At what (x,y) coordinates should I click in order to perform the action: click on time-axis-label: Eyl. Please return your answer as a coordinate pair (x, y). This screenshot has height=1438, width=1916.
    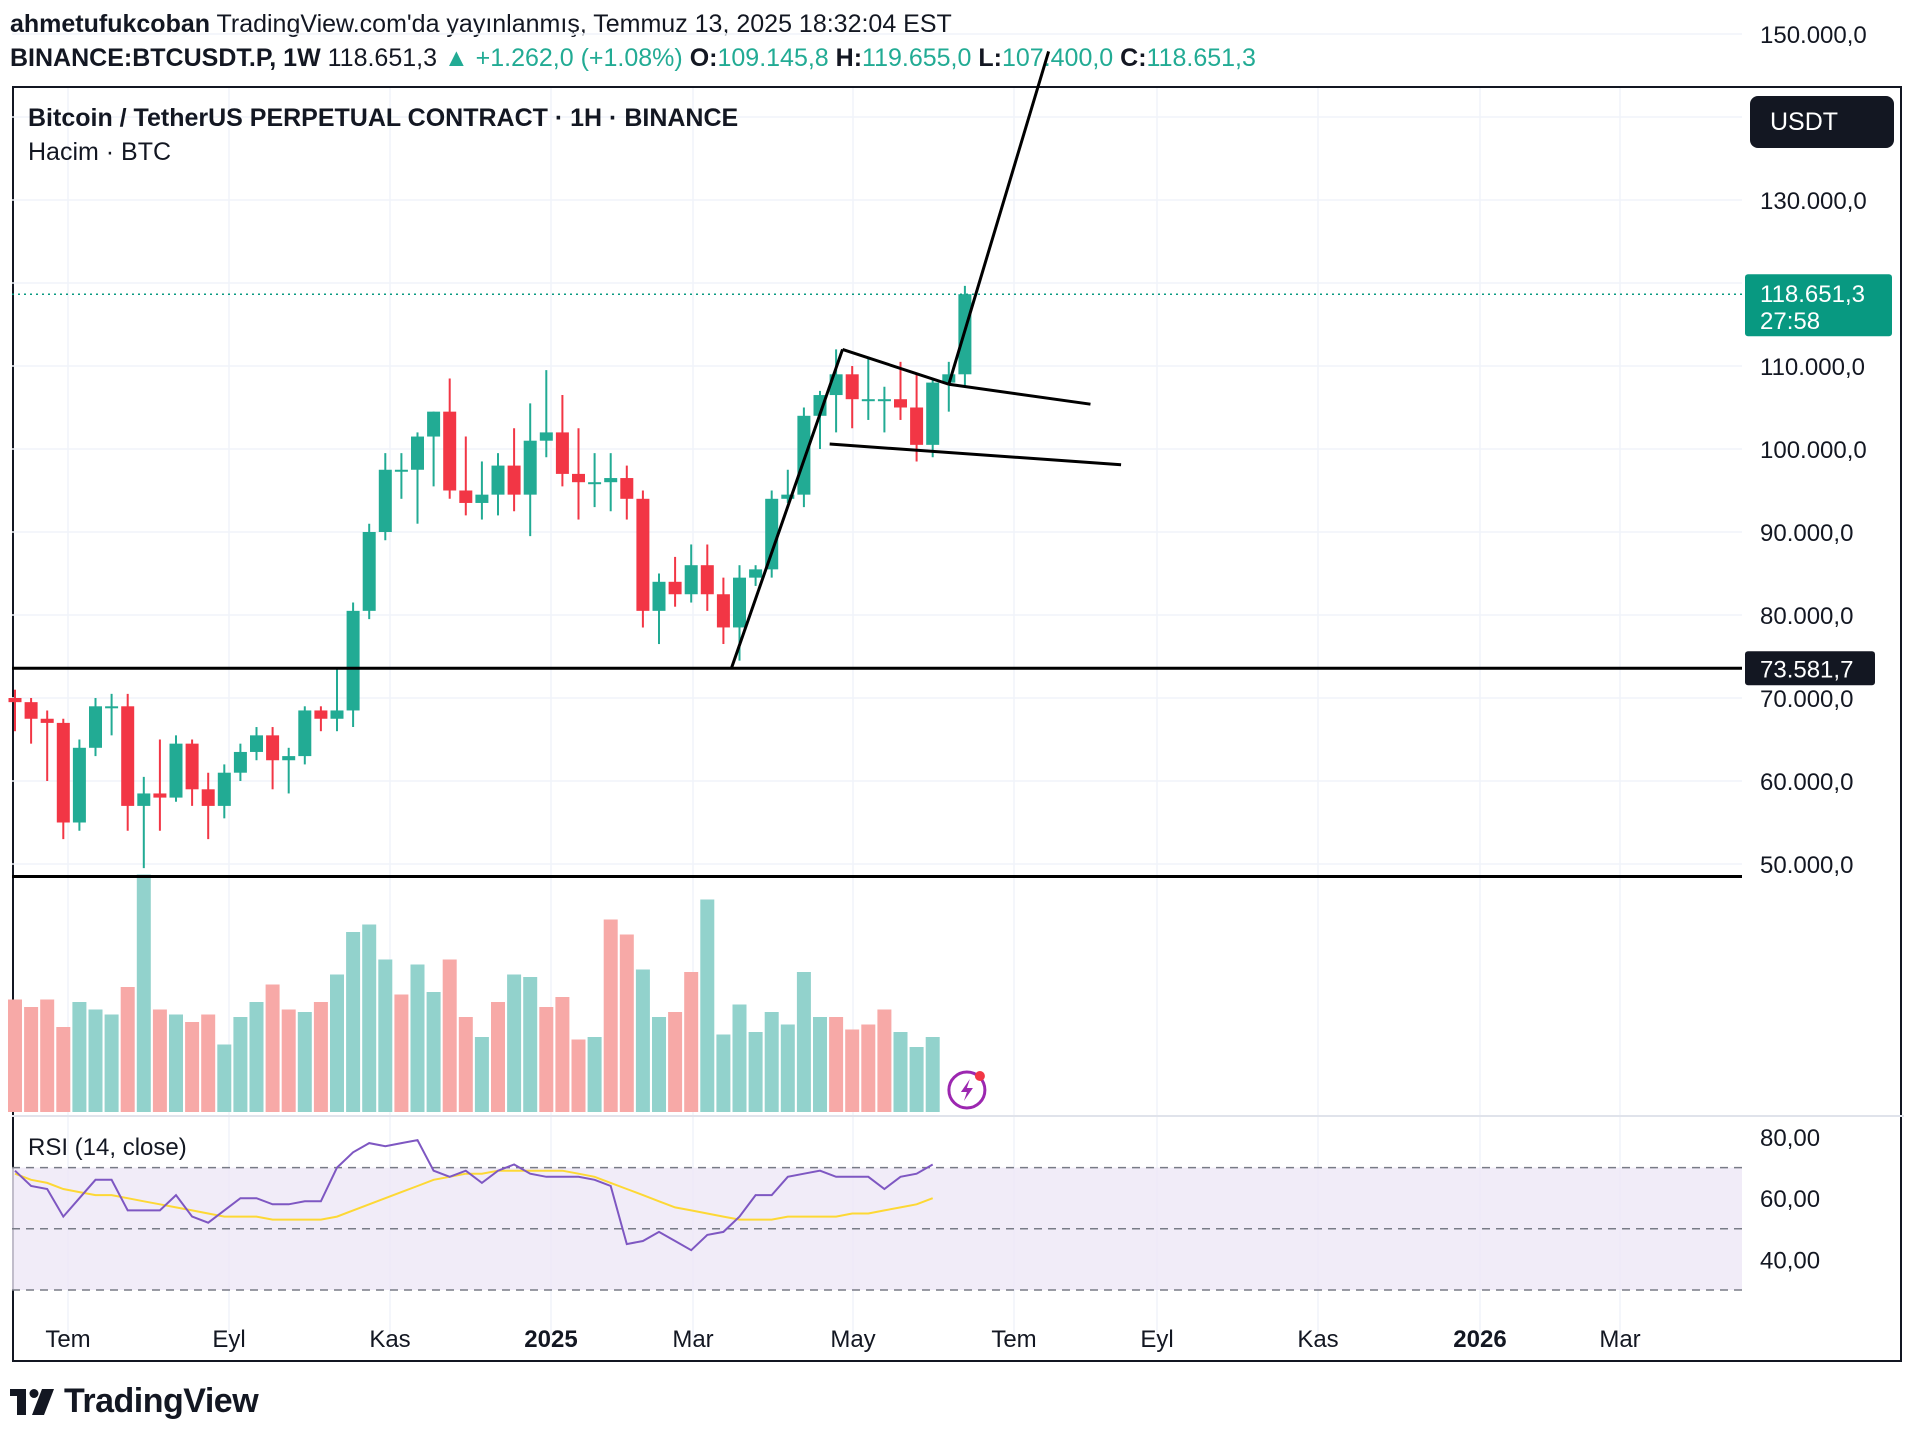
    Looking at the image, I should click on (1156, 1339).